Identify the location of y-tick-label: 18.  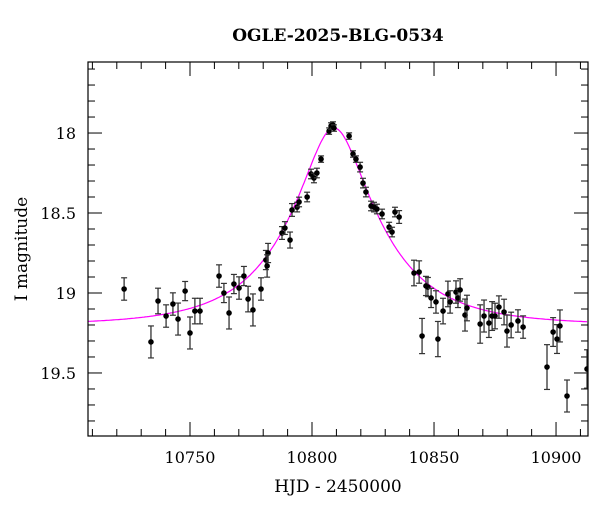
(66, 133).